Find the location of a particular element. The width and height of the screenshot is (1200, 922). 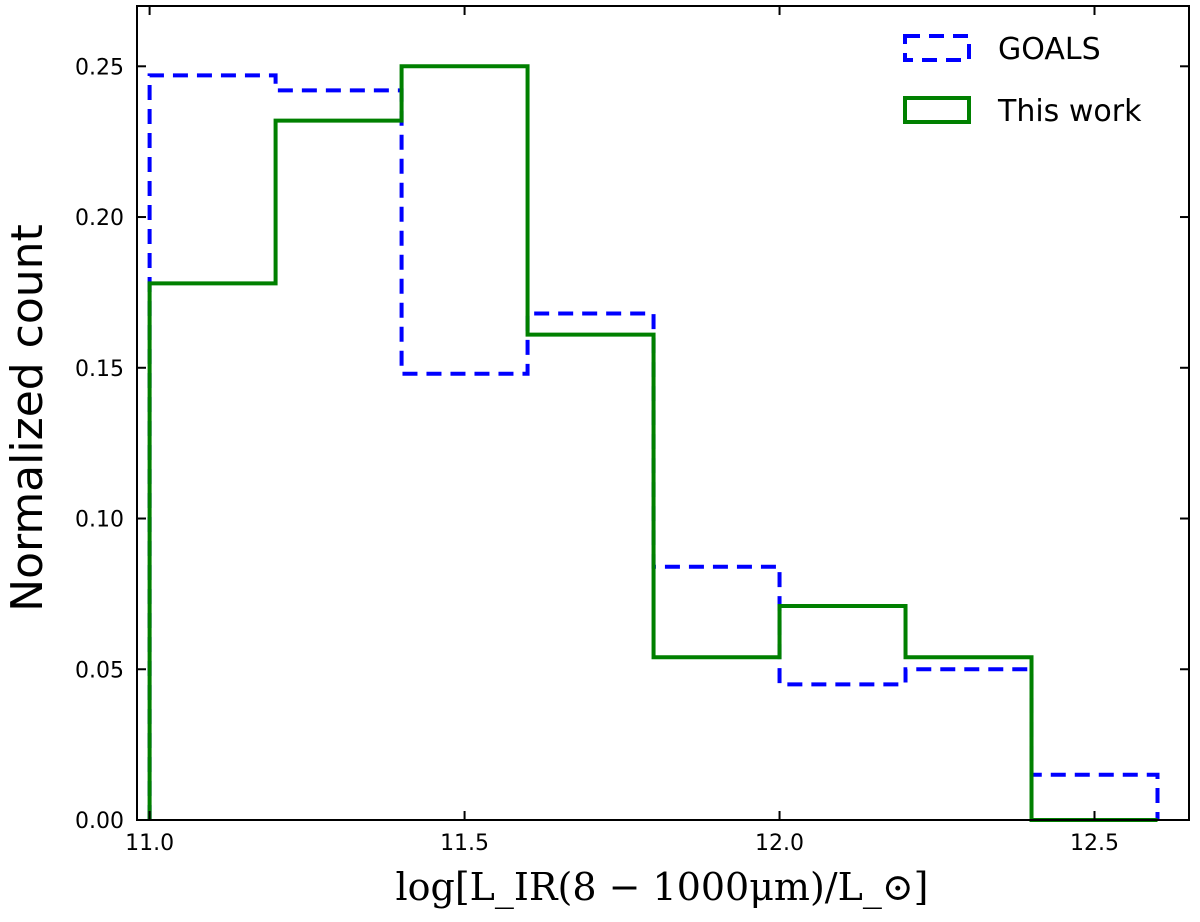

legend-label-this-work: This work is located at coordinates (1069, 111).